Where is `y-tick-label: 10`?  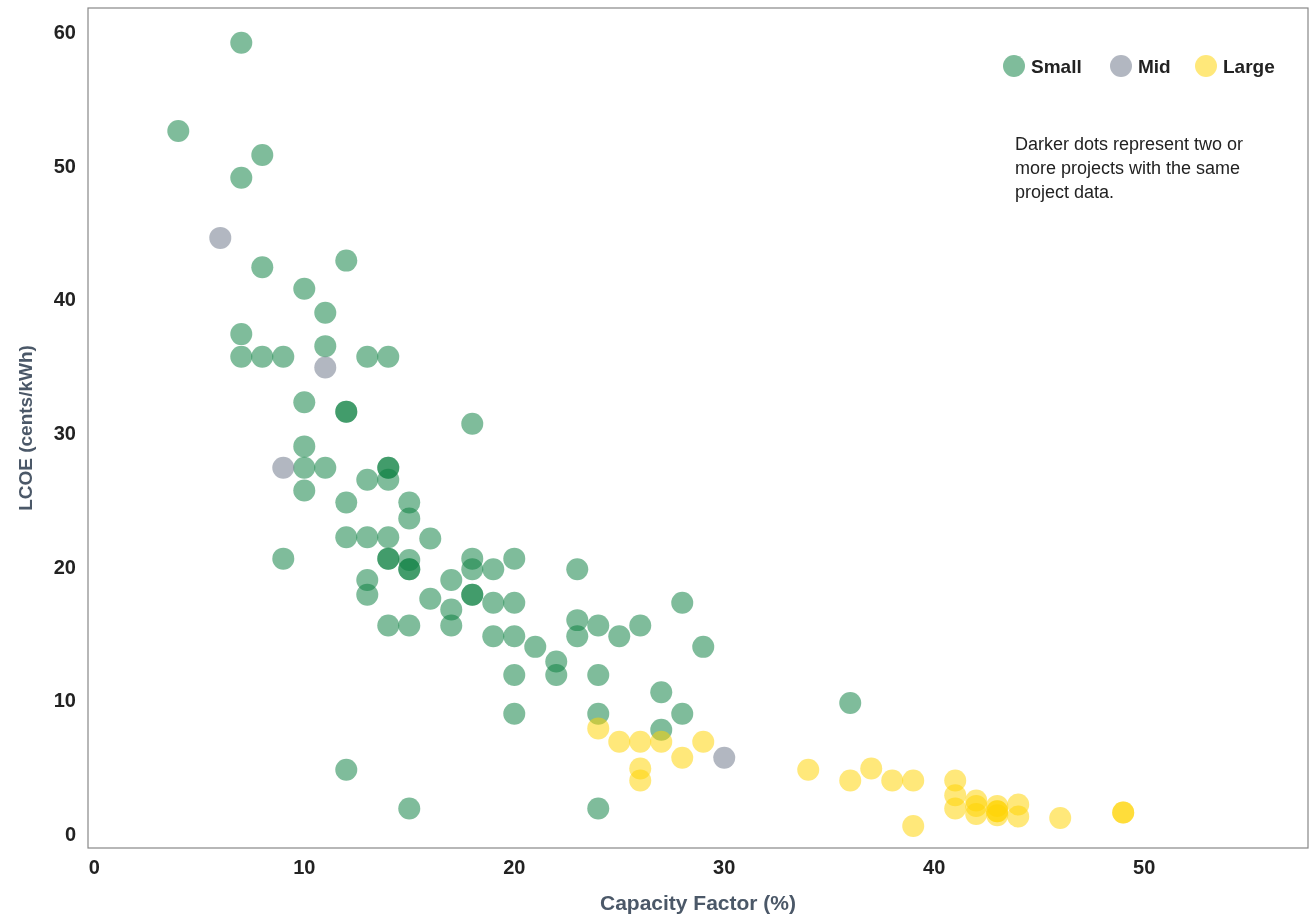 y-tick-label: 10 is located at coordinates (64, 700).